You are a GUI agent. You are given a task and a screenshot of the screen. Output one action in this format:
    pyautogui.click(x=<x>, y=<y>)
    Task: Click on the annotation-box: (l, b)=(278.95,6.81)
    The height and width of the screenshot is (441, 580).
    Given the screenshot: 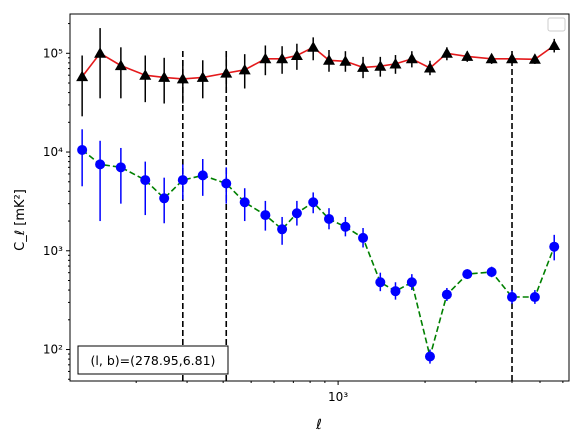 What is the action you would take?
    pyautogui.click(x=153, y=360)
    